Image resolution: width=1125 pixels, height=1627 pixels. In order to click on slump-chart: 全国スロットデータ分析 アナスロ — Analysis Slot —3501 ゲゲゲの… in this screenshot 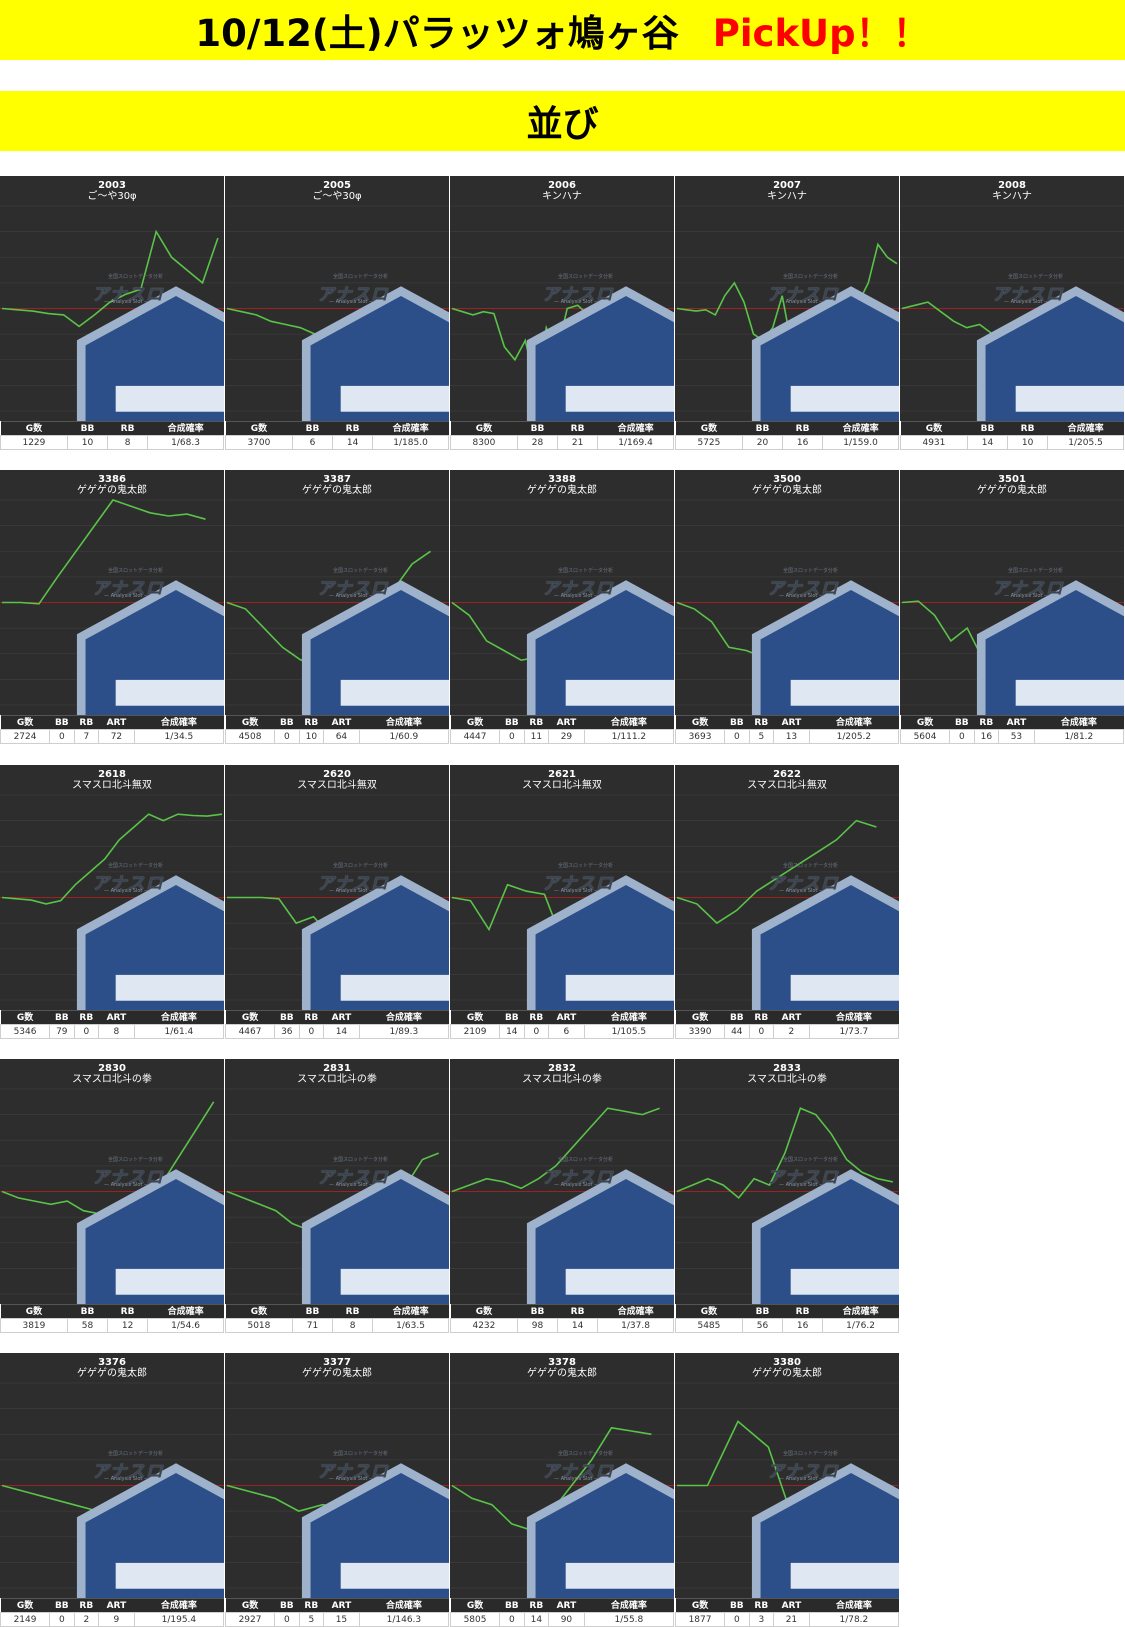, I will do `click(1012, 592)`.